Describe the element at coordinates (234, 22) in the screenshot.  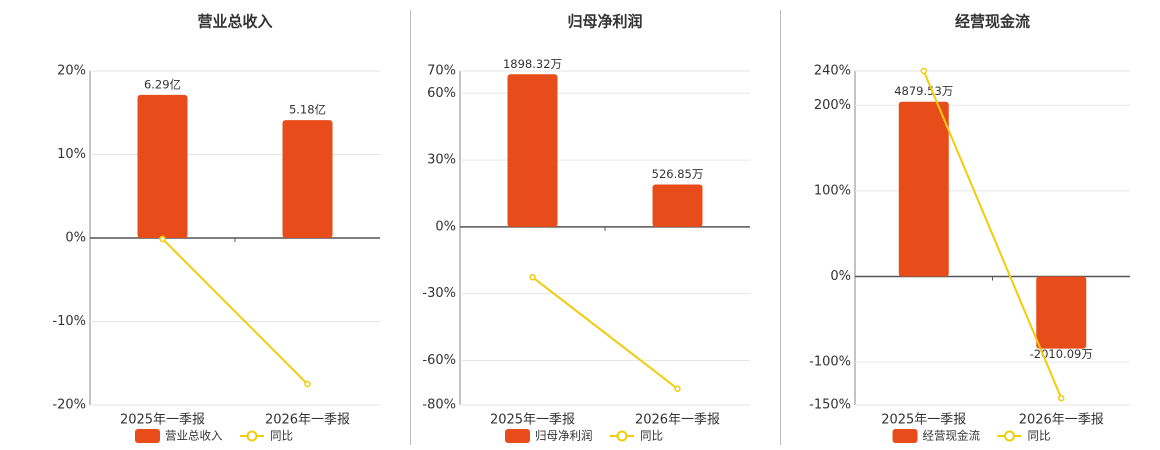
I see `chart-title: 营业总收入` at that location.